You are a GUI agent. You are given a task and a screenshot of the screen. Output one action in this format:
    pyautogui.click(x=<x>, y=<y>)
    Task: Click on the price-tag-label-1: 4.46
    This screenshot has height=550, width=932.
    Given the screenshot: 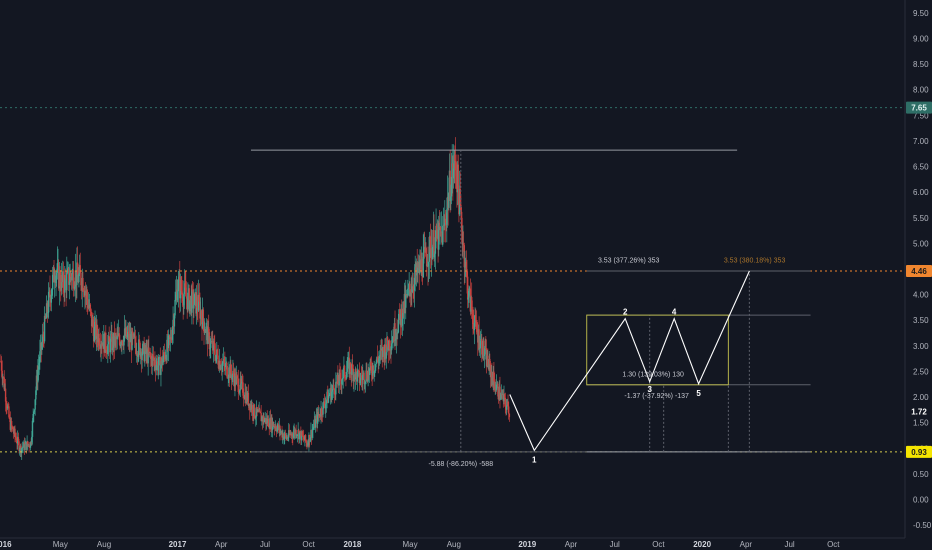 What is the action you would take?
    pyautogui.click(x=919, y=271)
    